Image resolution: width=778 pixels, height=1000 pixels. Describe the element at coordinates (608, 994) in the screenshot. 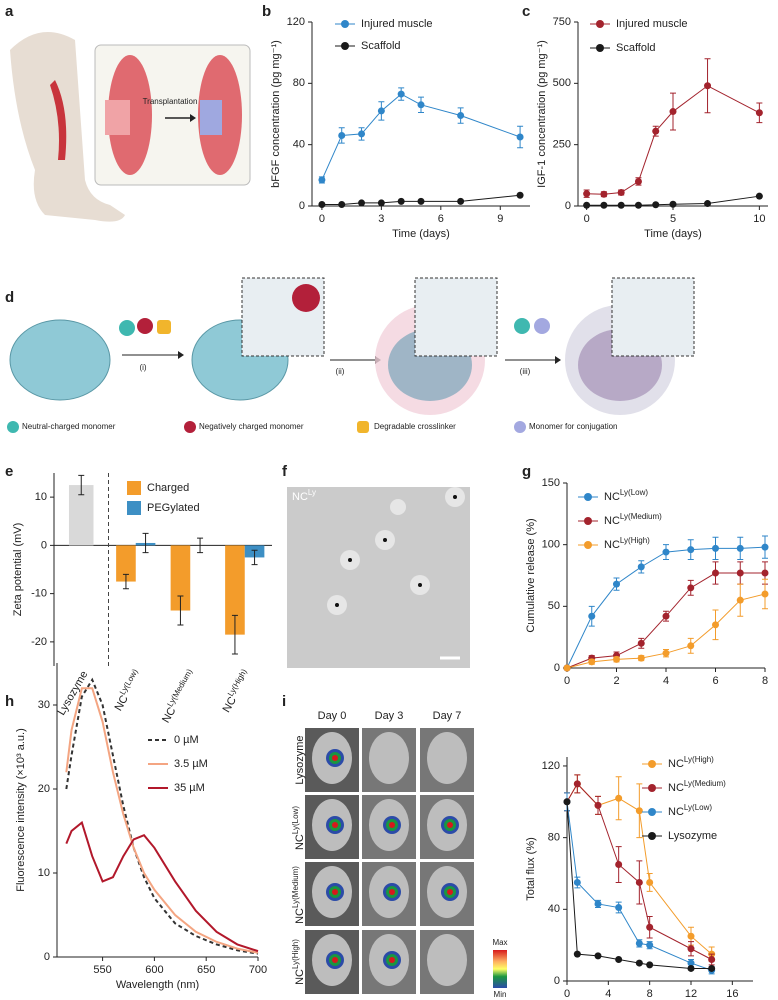

I see `x-tick-label: 4` at that location.